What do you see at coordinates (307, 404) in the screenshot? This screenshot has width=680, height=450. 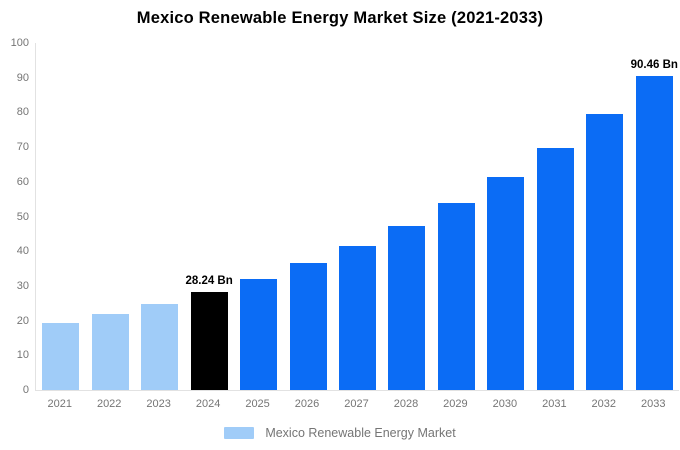 I see `x-tick-label-2026: 2026` at bounding box center [307, 404].